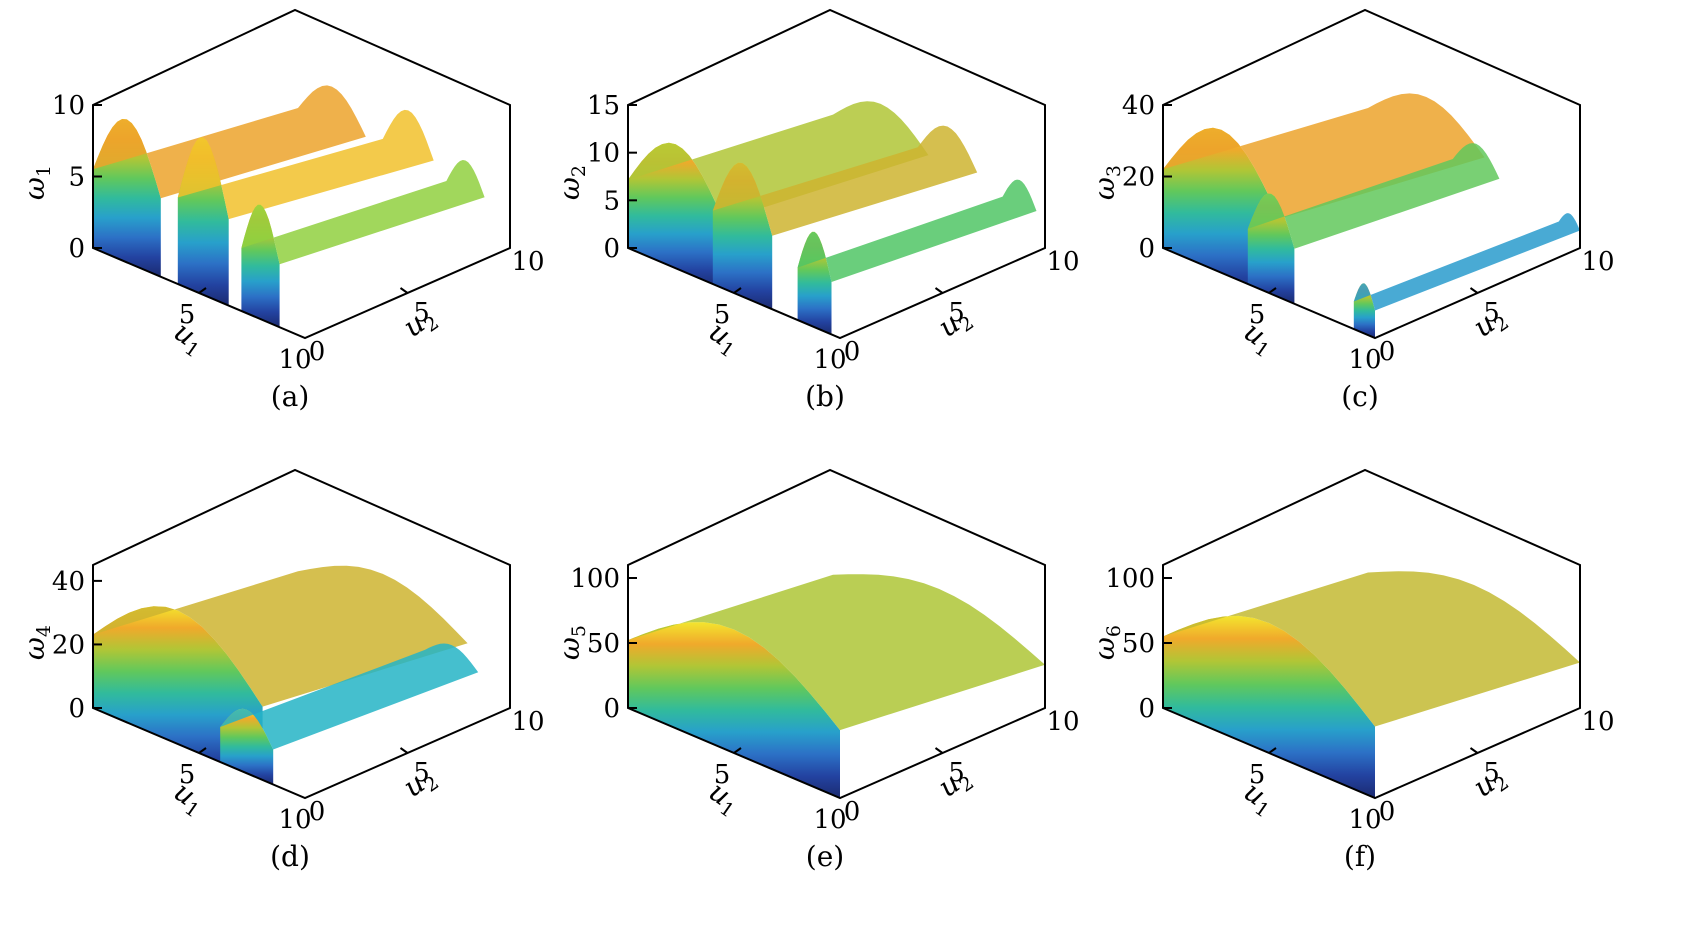 The height and width of the screenshot is (927, 1686). Describe the element at coordinates (1106, 642) in the screenshot. I see `z-axis-label: ω6` at that location.